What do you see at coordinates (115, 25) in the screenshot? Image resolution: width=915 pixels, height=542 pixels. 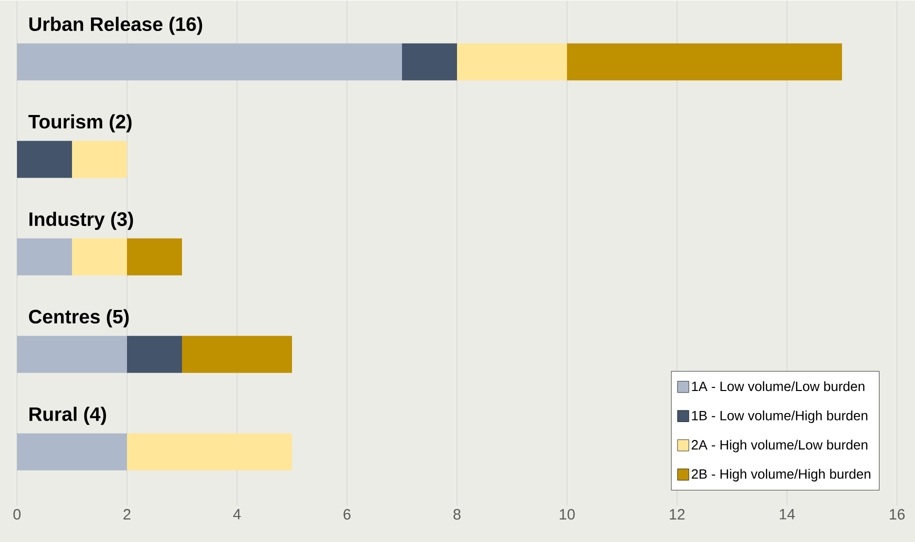 I see `y-tick-label: Urban Release (16)` at bounding box center [115, 25].